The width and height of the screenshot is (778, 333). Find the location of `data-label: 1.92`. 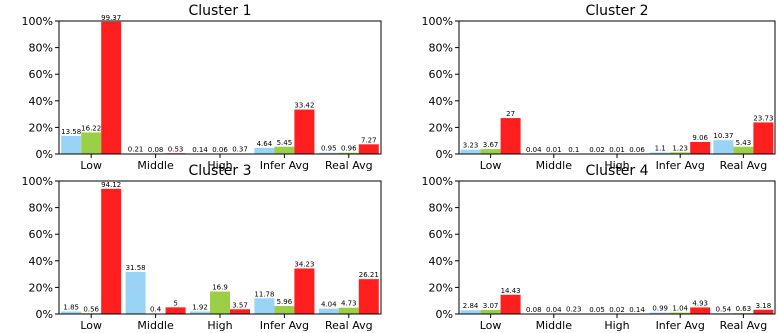

data-label: 1.92 is located at coordinates (200, 307).